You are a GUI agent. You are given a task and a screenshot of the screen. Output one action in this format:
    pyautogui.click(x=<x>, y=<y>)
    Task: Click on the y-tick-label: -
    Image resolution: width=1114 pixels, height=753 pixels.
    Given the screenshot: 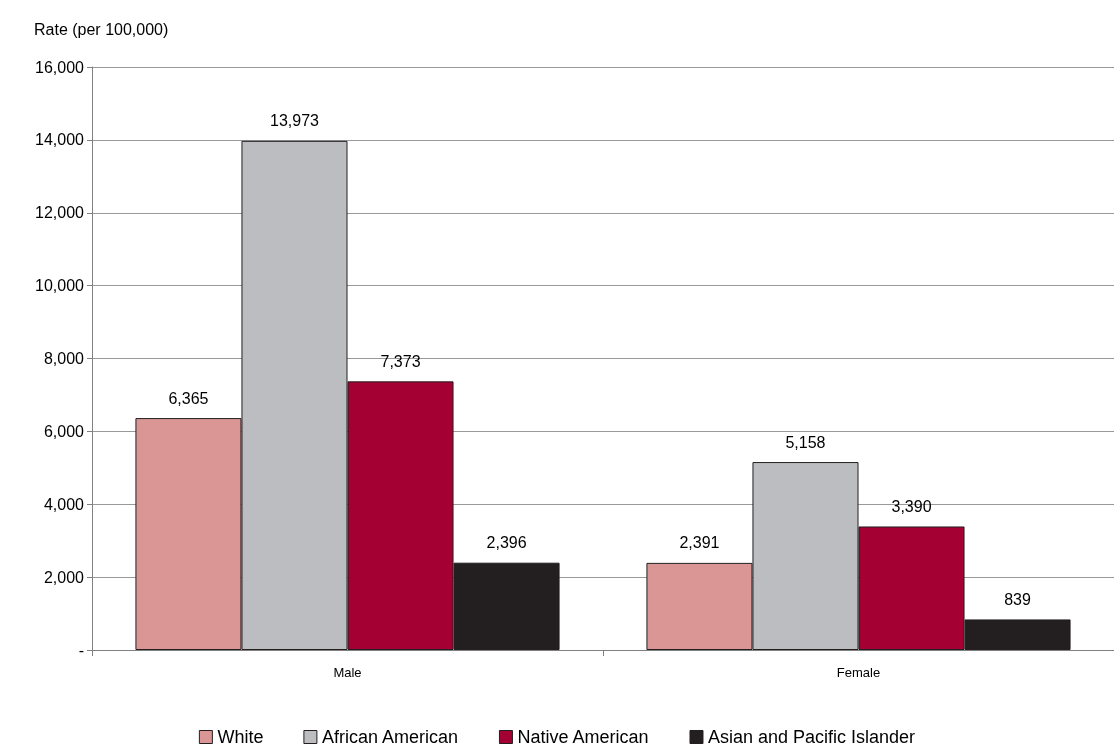 What is the action you would take?
    pyautogui.click(x=81, y=650)
    